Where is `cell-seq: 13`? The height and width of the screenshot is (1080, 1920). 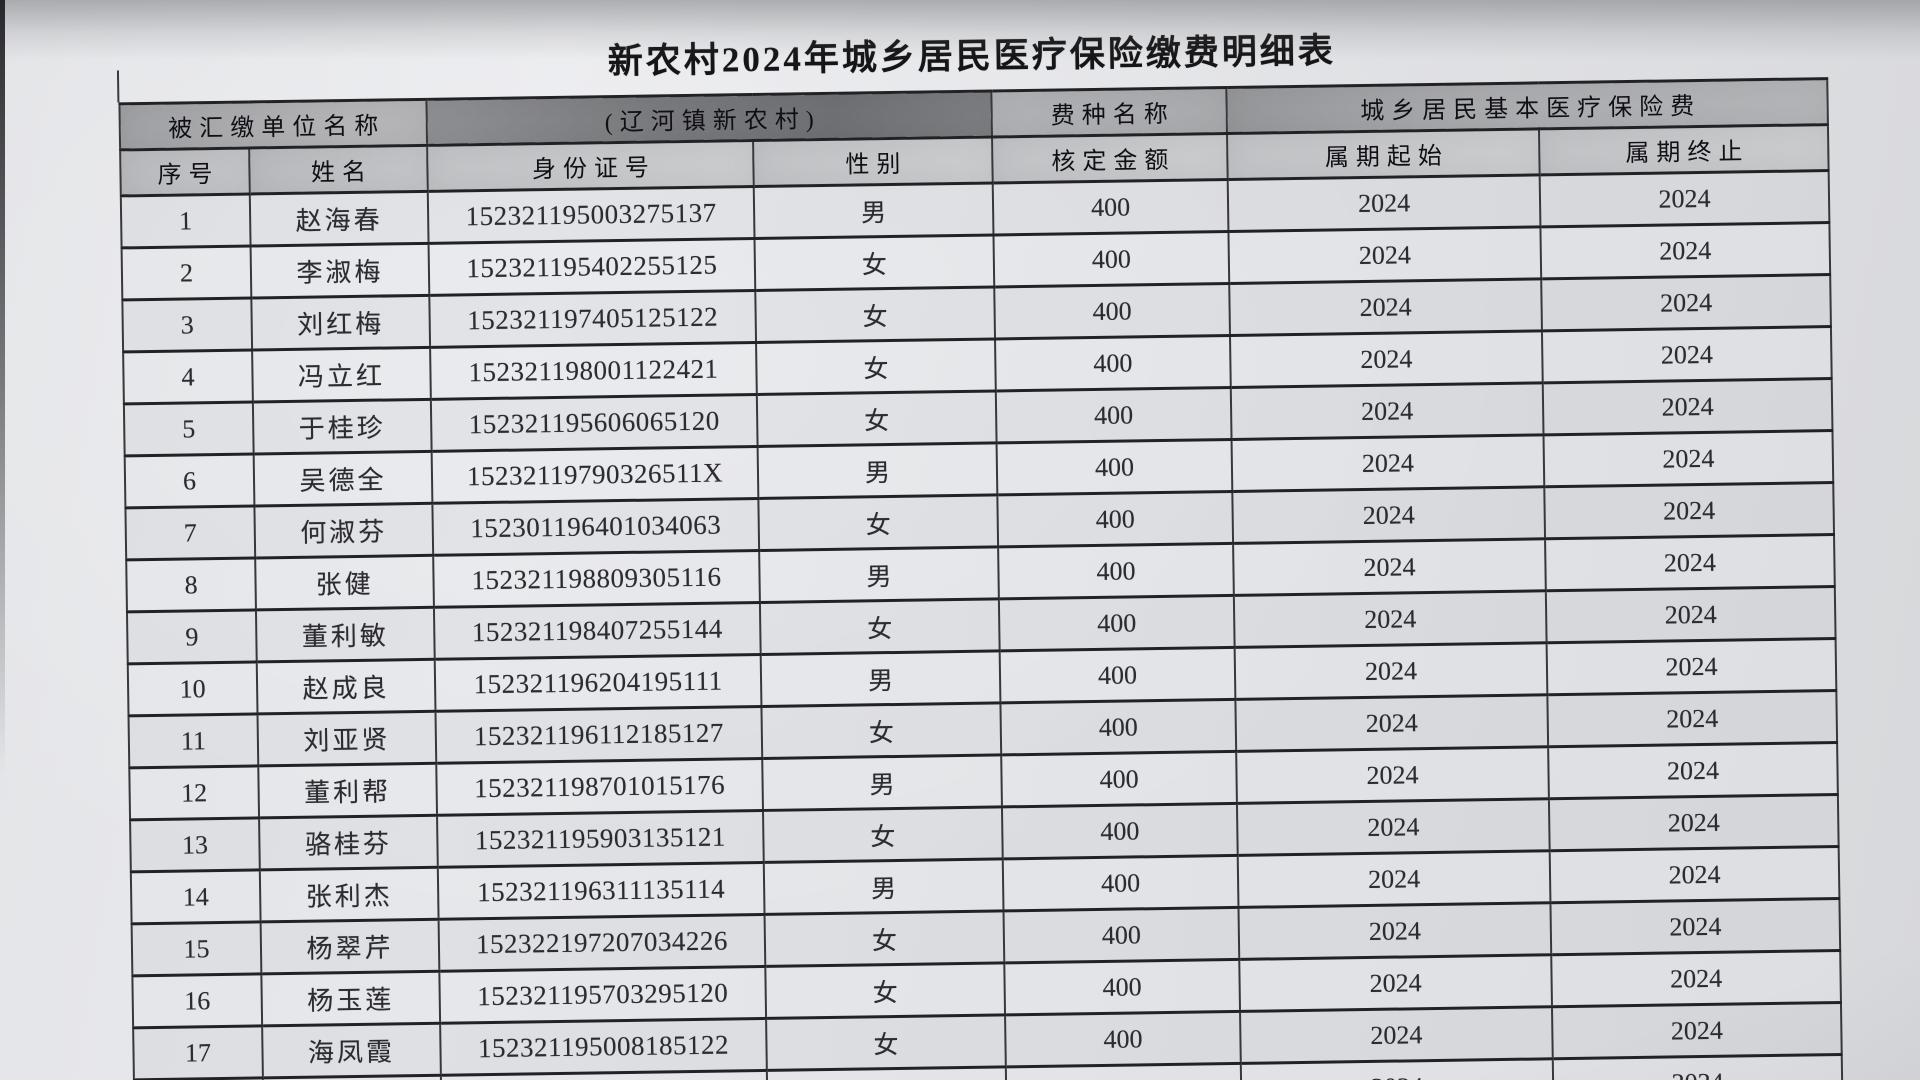 cell-seq: 13 is located at coordinates (195, 844).